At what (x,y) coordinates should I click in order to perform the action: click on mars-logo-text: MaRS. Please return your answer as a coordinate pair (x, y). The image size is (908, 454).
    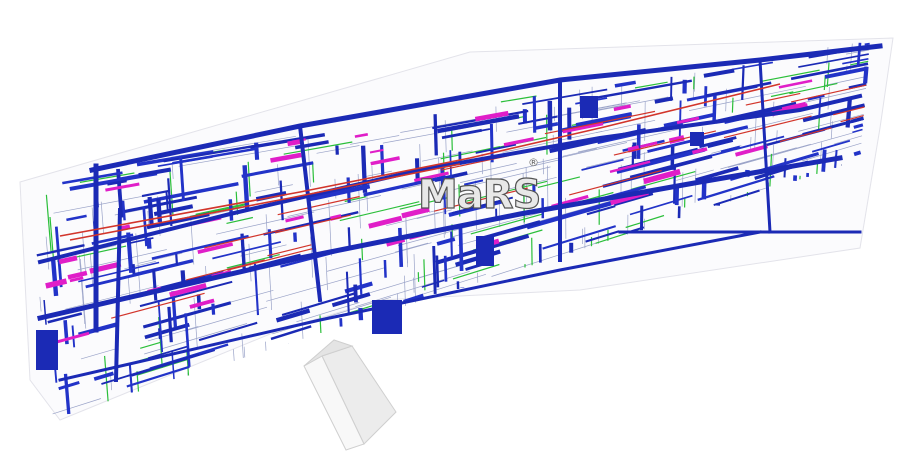
    Looking at the image, I should click on (479, 195).